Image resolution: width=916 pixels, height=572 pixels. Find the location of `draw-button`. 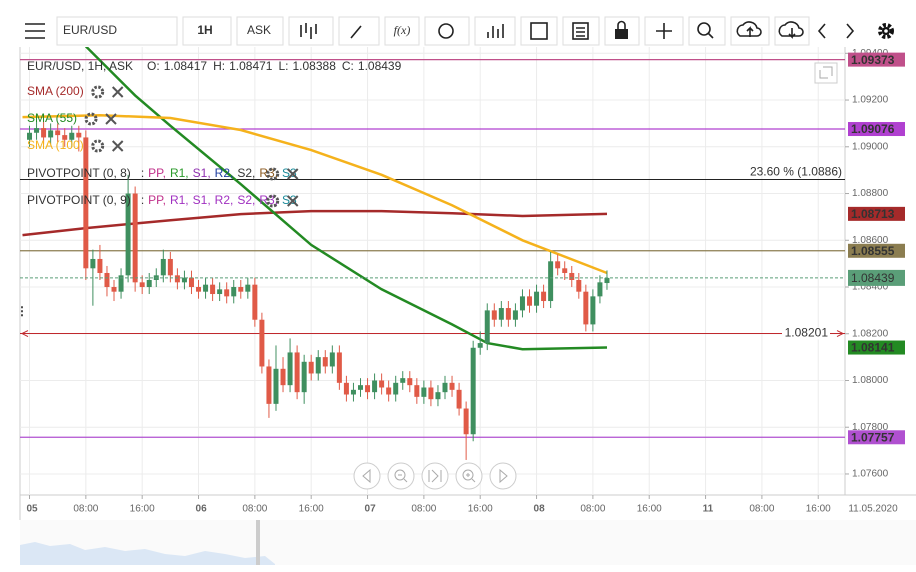

draw-button is located at coordinates (359, 31).